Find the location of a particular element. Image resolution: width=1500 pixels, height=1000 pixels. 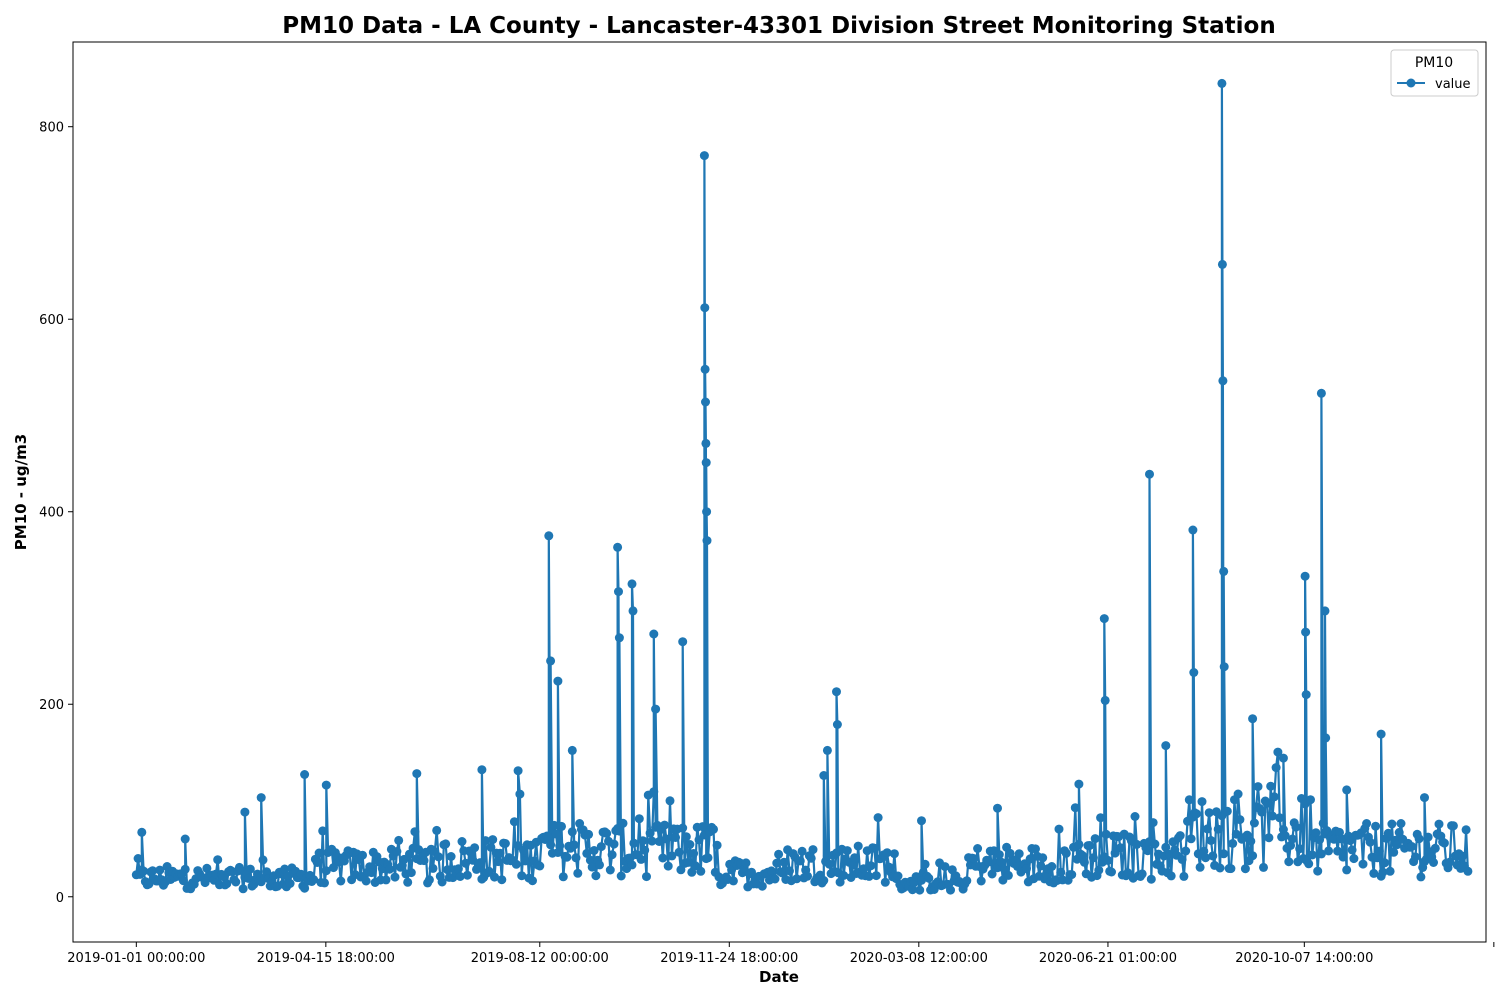

x-tick-label: 2019-01-01 00:00:00 is located at coordinates (136, 958).